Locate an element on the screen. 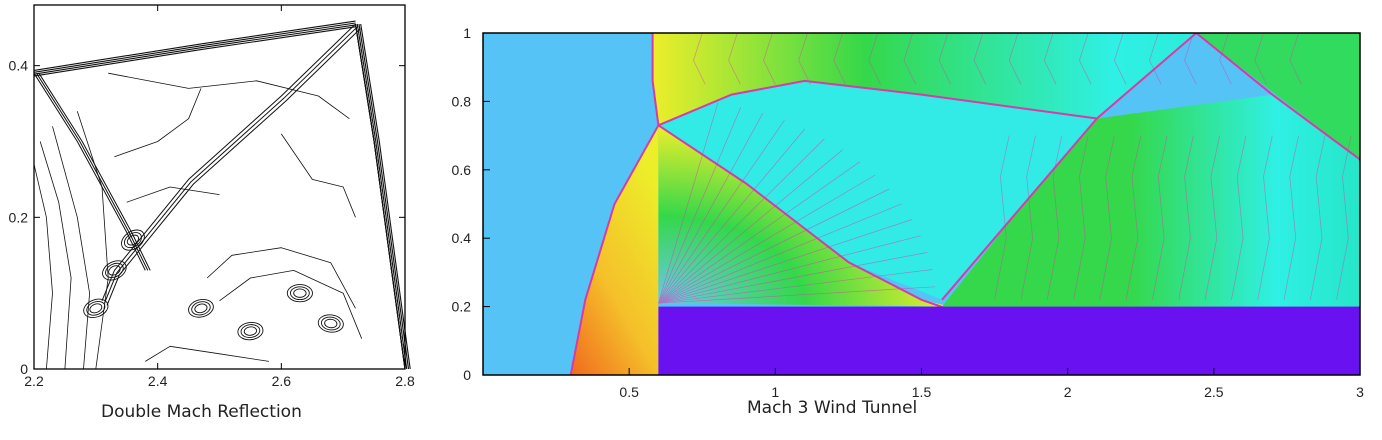 The image size is (1382, 440). x-tick-label: 2.4 is located at coordinates (158, 381).